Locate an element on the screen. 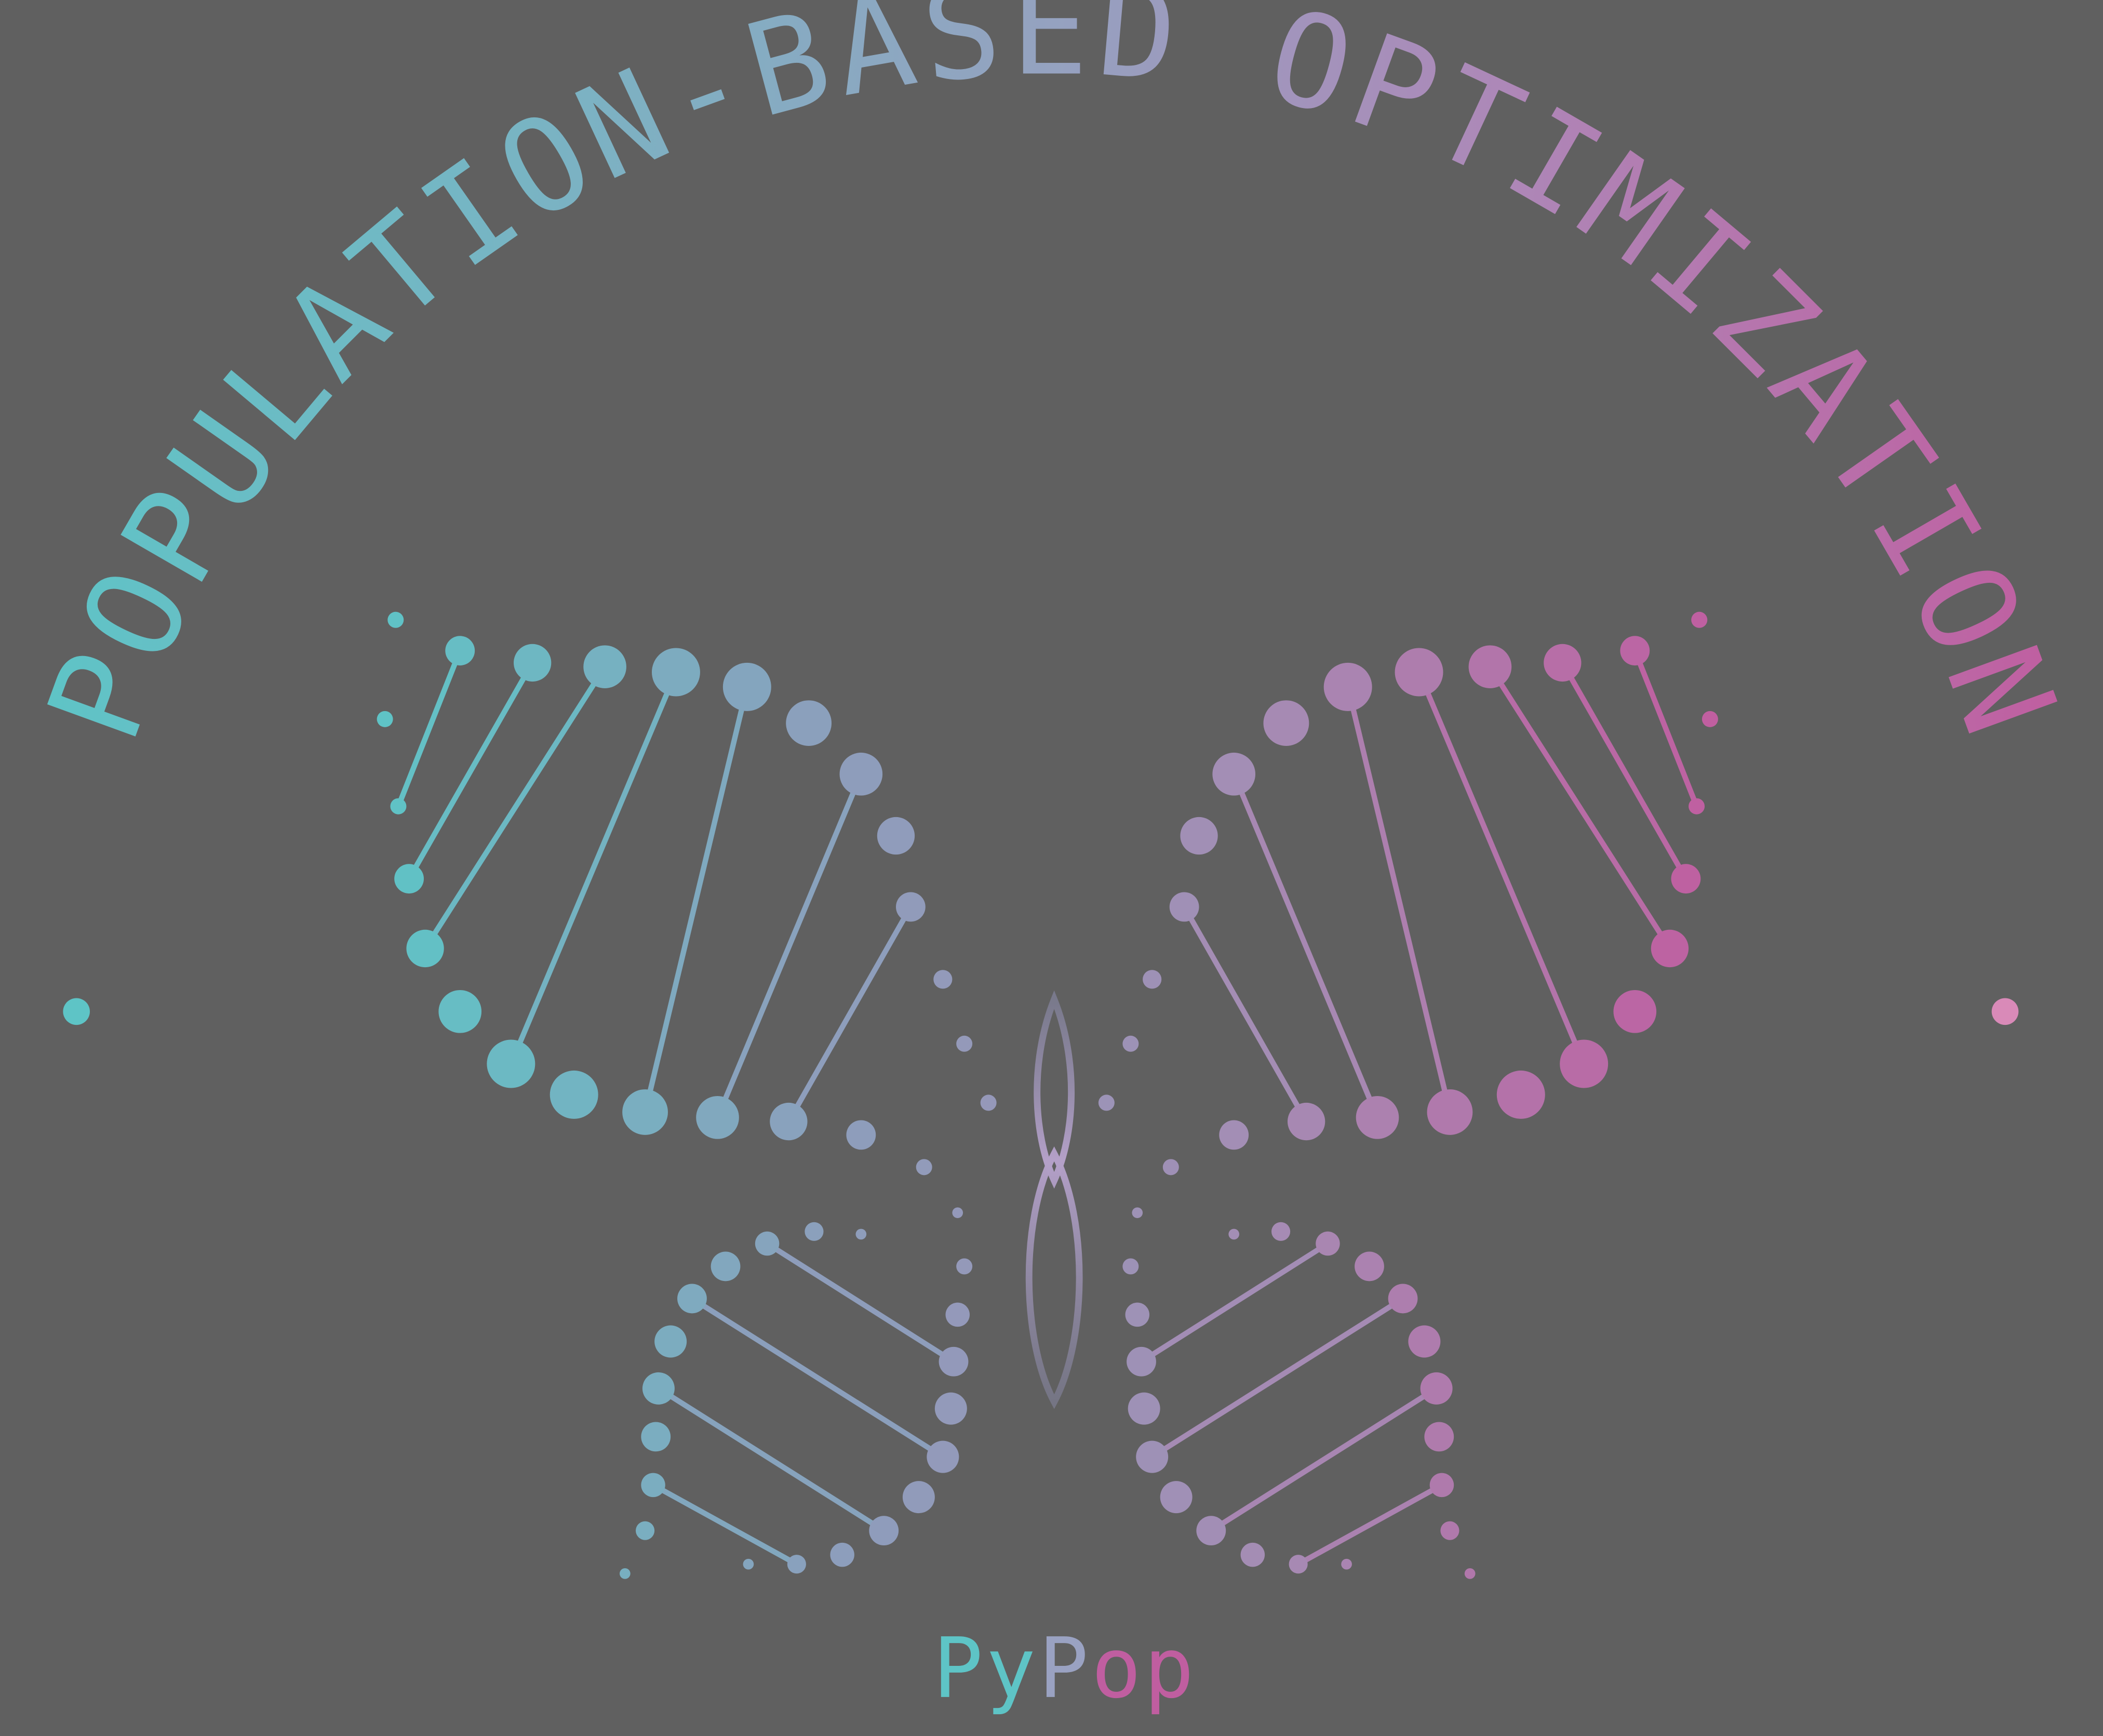  right-bullet-dot is located at coordinates (2005, 1011).